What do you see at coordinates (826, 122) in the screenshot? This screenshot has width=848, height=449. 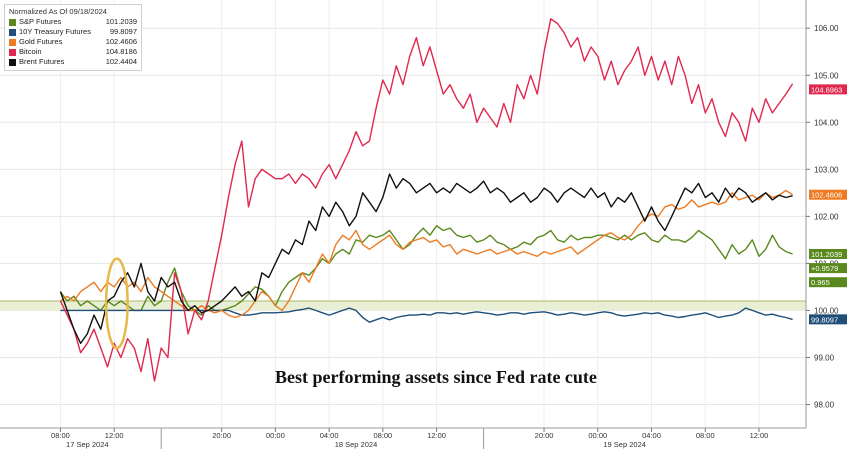 I see `y-tick-label: 104.00` at bounding box center [826, 122].